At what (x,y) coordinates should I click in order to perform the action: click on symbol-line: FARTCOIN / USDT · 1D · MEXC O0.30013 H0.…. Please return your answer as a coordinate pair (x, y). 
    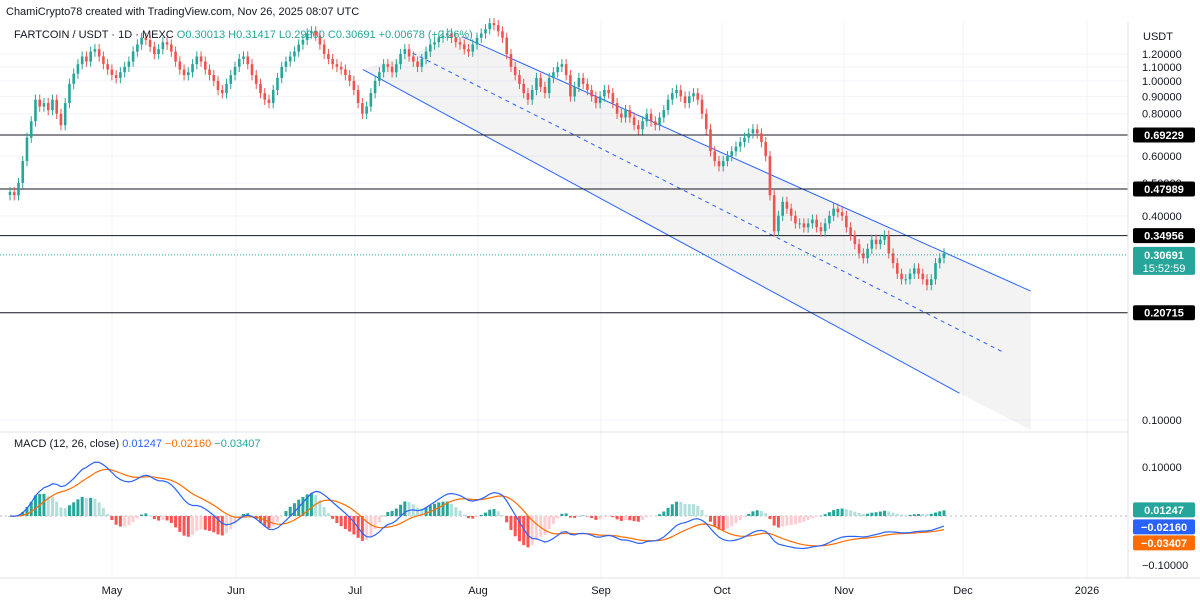
    Looking at the image, I should click on (243, 35).